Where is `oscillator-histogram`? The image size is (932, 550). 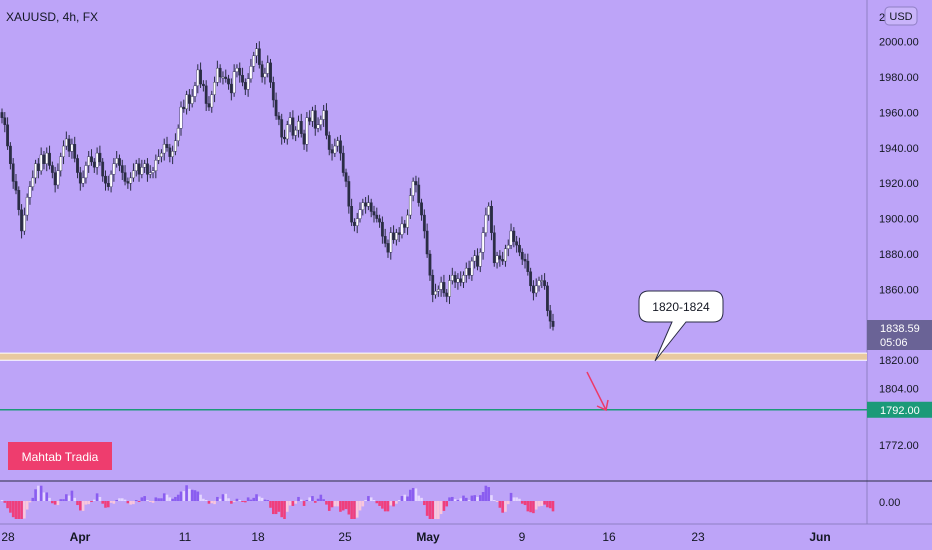 oscillator-histogram is located at coordinates (277, 502).